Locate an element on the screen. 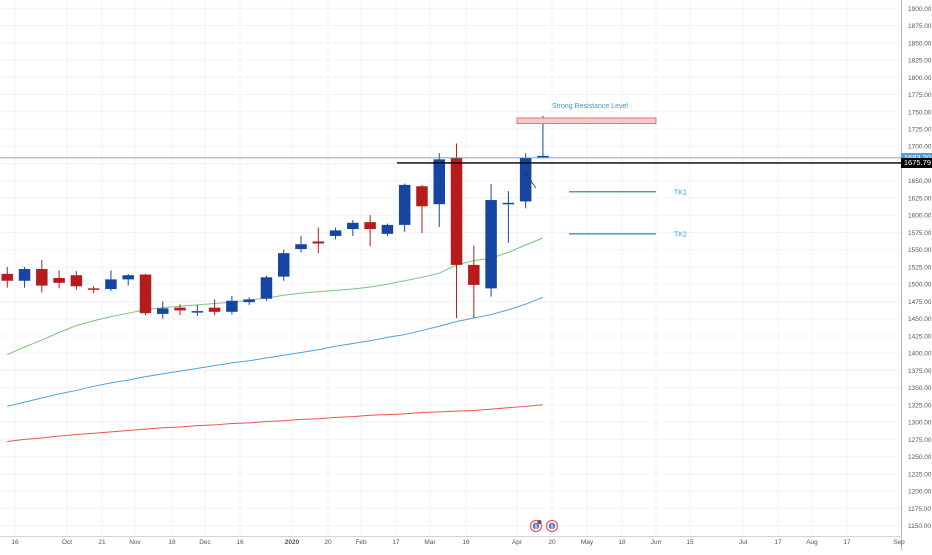  target-label: TK2 is located at coordinates (680, 234).